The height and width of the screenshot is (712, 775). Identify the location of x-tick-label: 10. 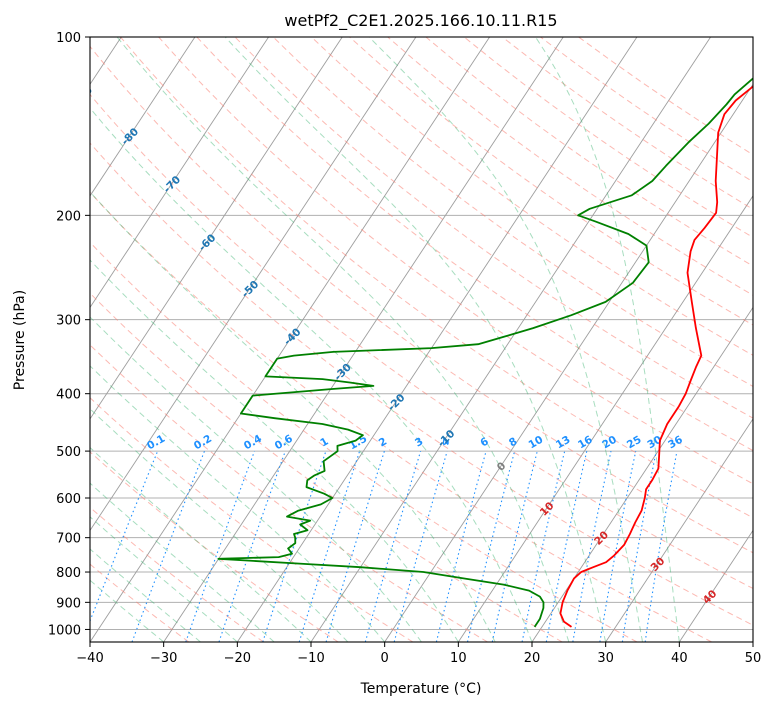
(458, 658).